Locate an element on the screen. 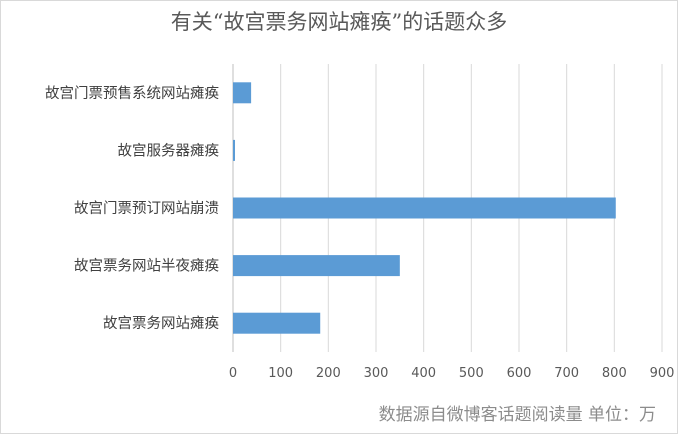 The image size is (678, 434). category-label: 故宫门票预订网站崩溃 is located at coordinates (146, 208).